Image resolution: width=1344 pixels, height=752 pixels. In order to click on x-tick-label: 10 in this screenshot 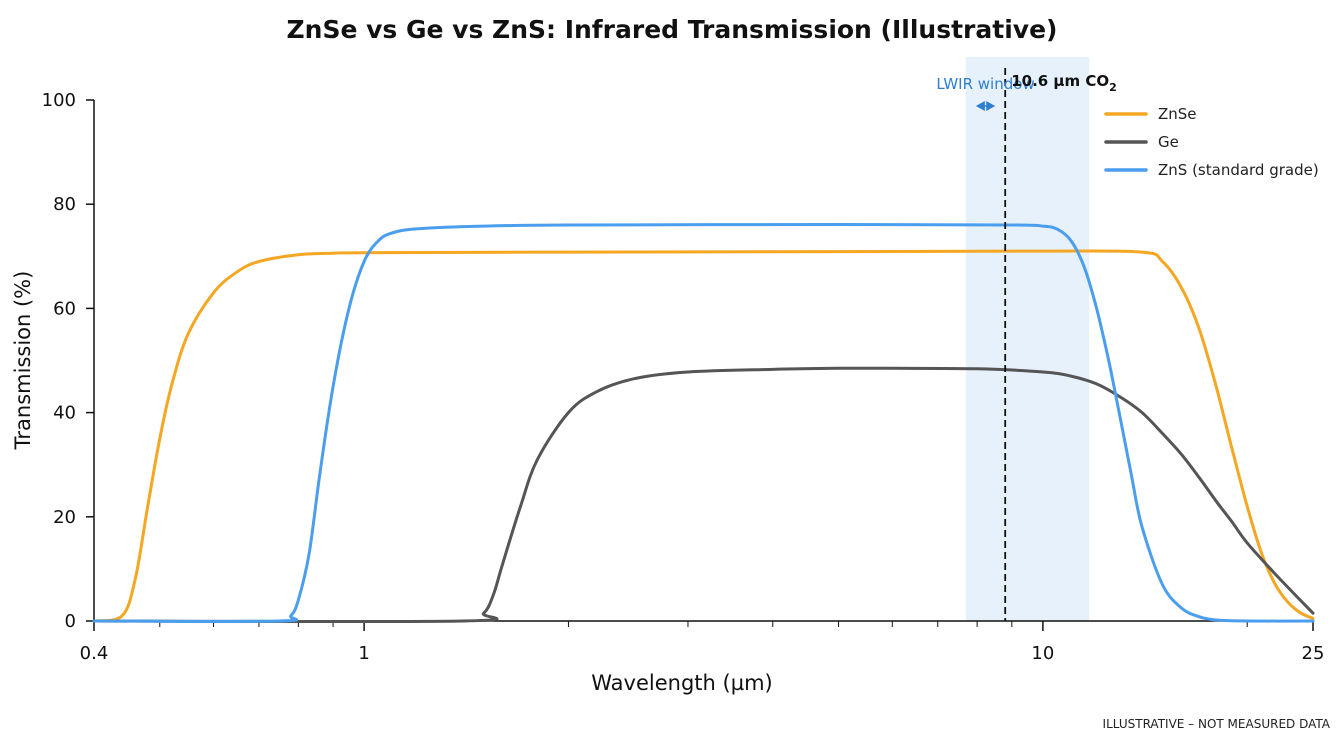, I will do `click(1042, 653)`.